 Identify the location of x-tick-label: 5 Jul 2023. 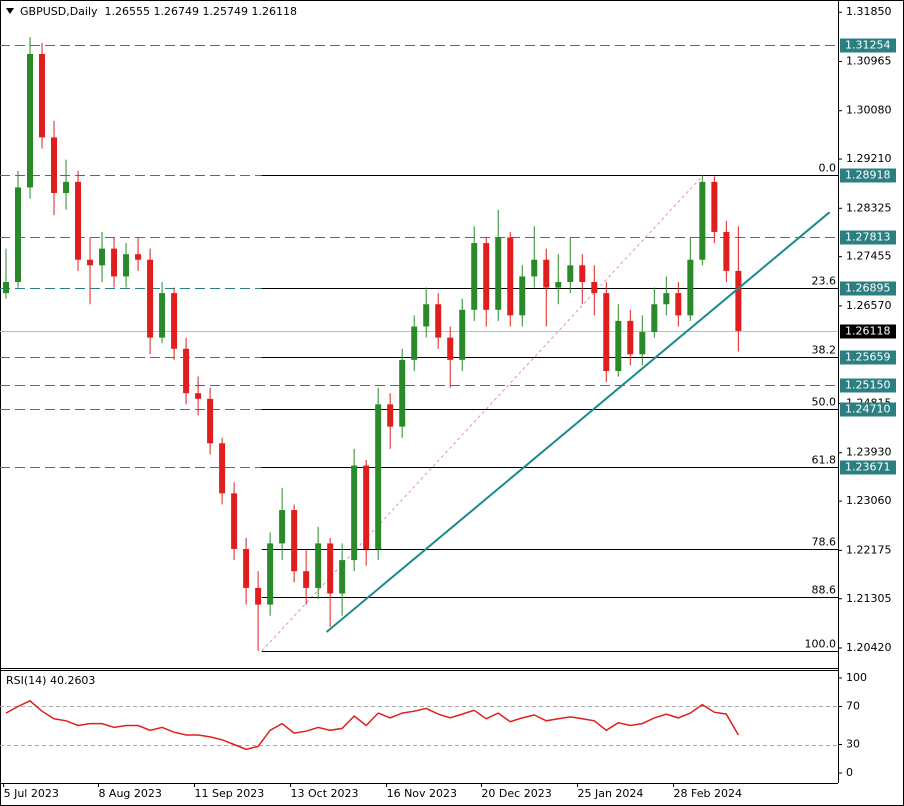
(31, 793).